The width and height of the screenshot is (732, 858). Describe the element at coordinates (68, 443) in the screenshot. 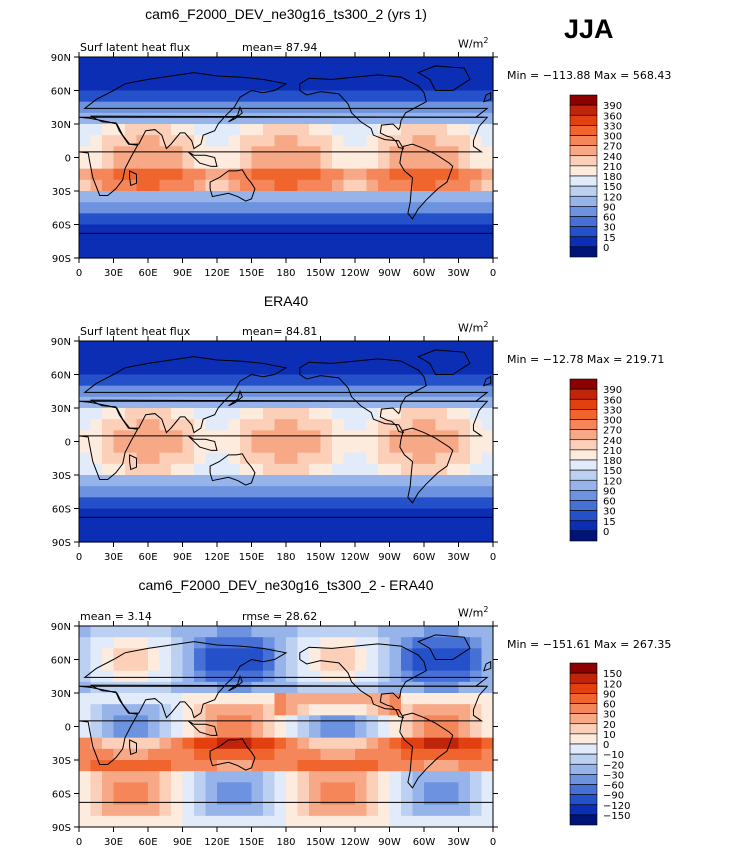

I see `lat-tick-label: 0` at that location.